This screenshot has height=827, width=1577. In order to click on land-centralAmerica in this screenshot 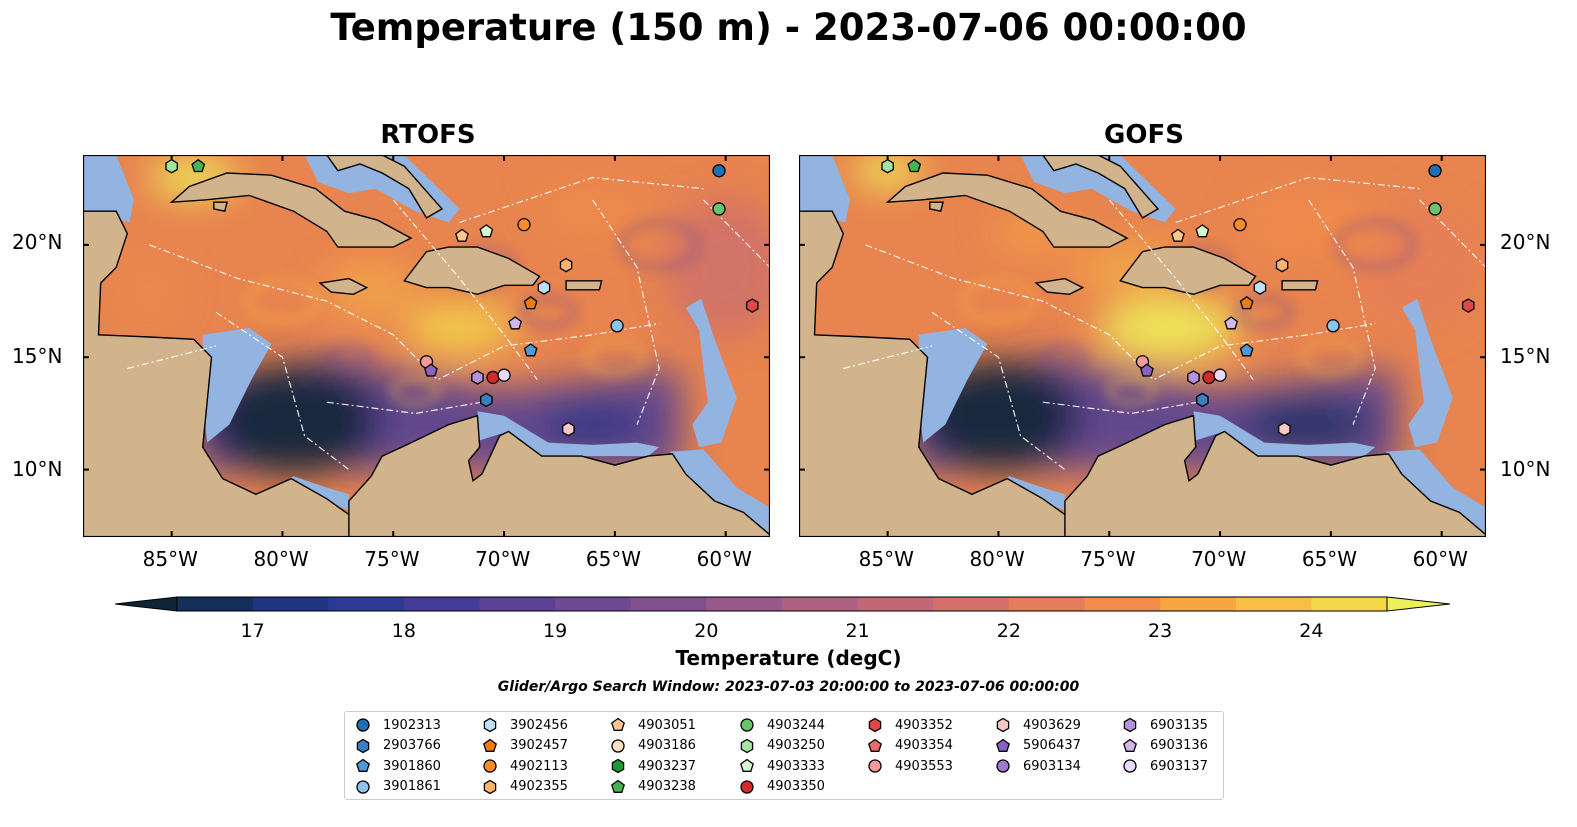, I will do `click(219, 373)`.